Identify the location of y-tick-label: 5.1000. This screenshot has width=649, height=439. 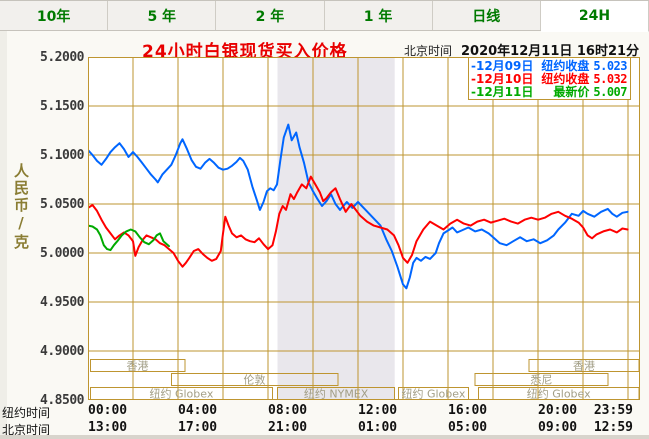
(62, 155).